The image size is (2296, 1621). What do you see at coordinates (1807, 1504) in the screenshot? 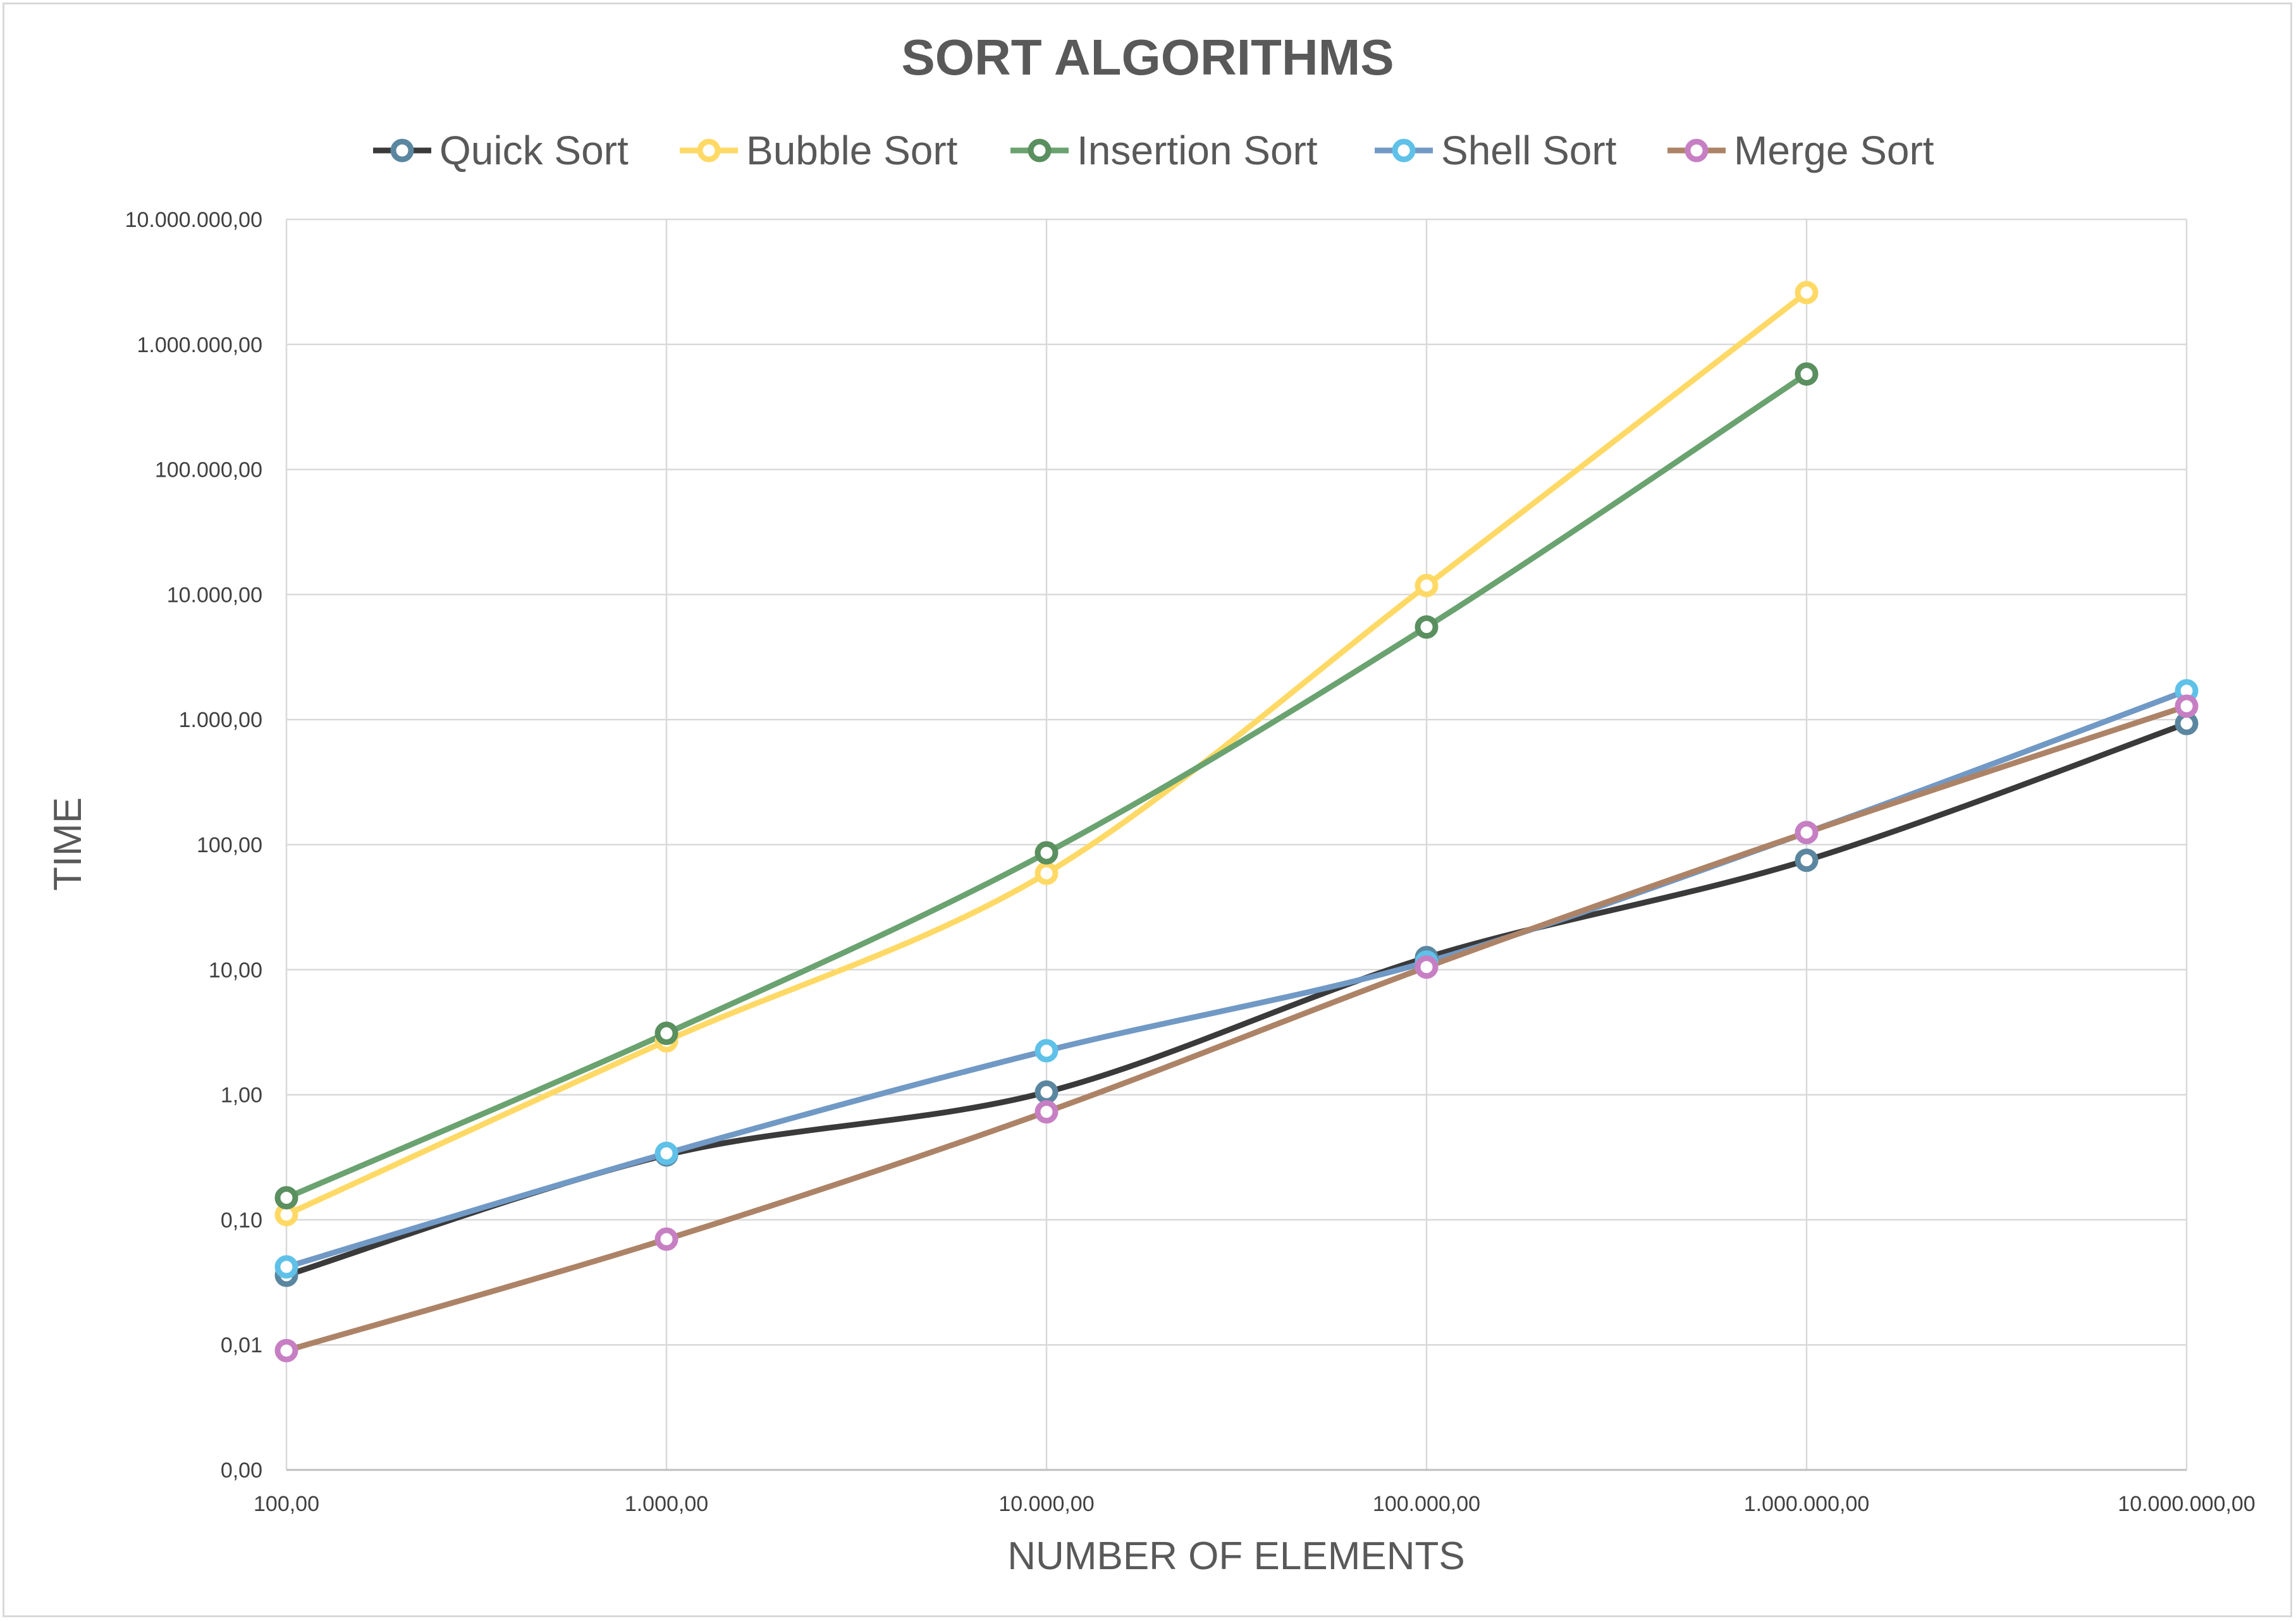
I see `x-tick-label: 1.000.000,00` at bounding box center [1807, 1504].